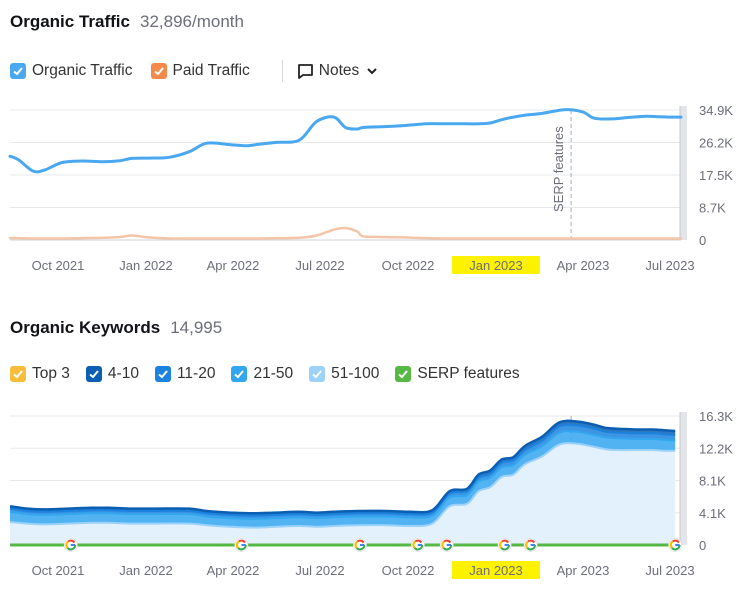  I want to click on legend-label: Paid Traffic, so click(211, 70).